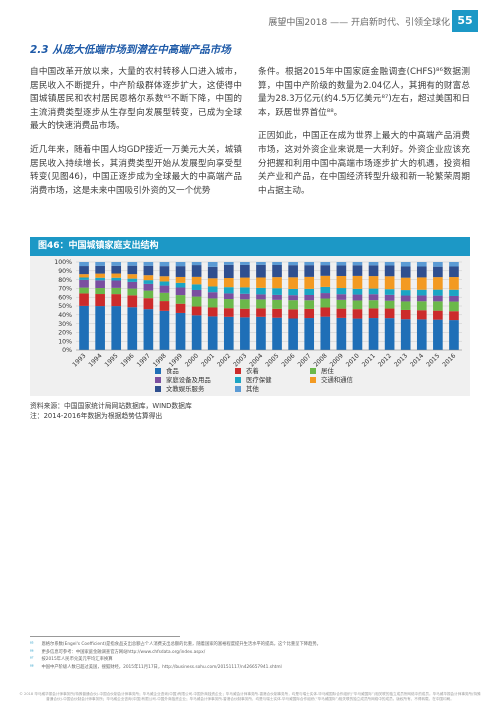  What do you see at coordinates (353, 360) in the screenshot?
I see `x-tick-label: 2010` at bounding box center [353, 360].